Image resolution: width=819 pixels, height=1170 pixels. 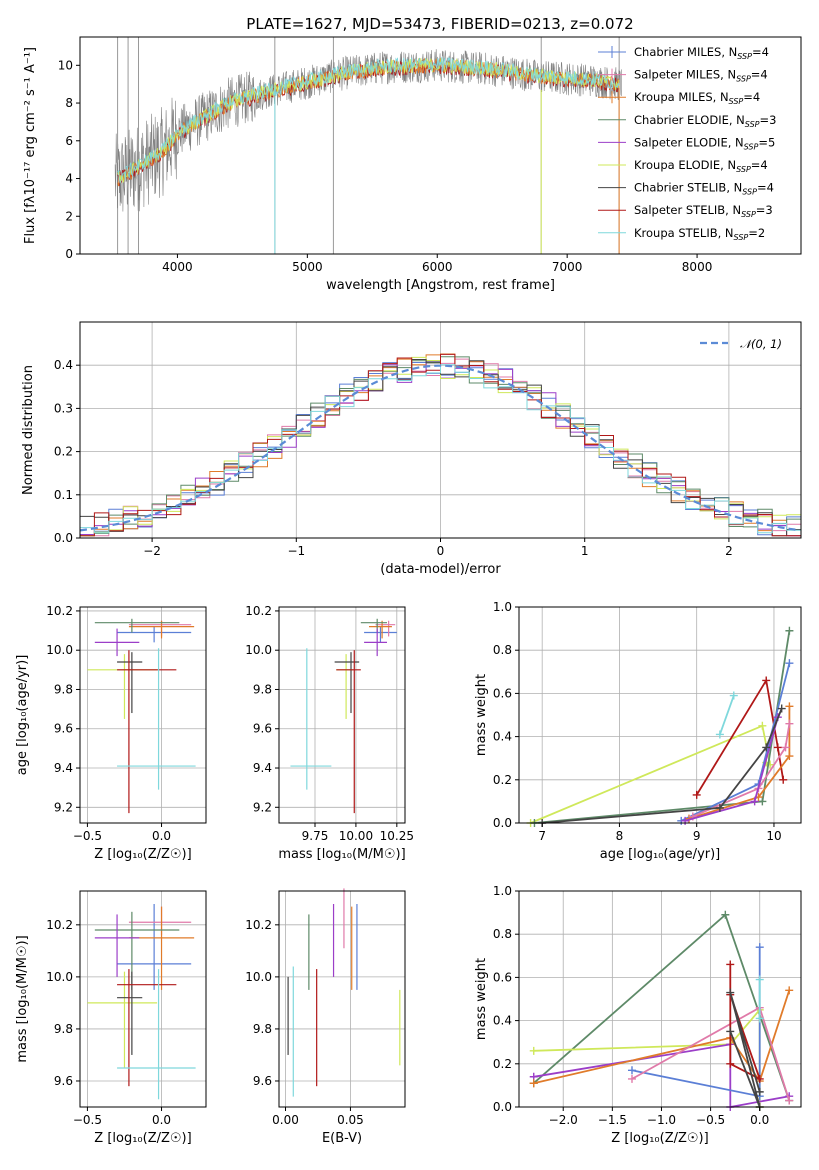 What do you see at coordinates (502, 823) in the screenshot?
I see `y-tick-label: 0.0` at bounding box center [502, 823].